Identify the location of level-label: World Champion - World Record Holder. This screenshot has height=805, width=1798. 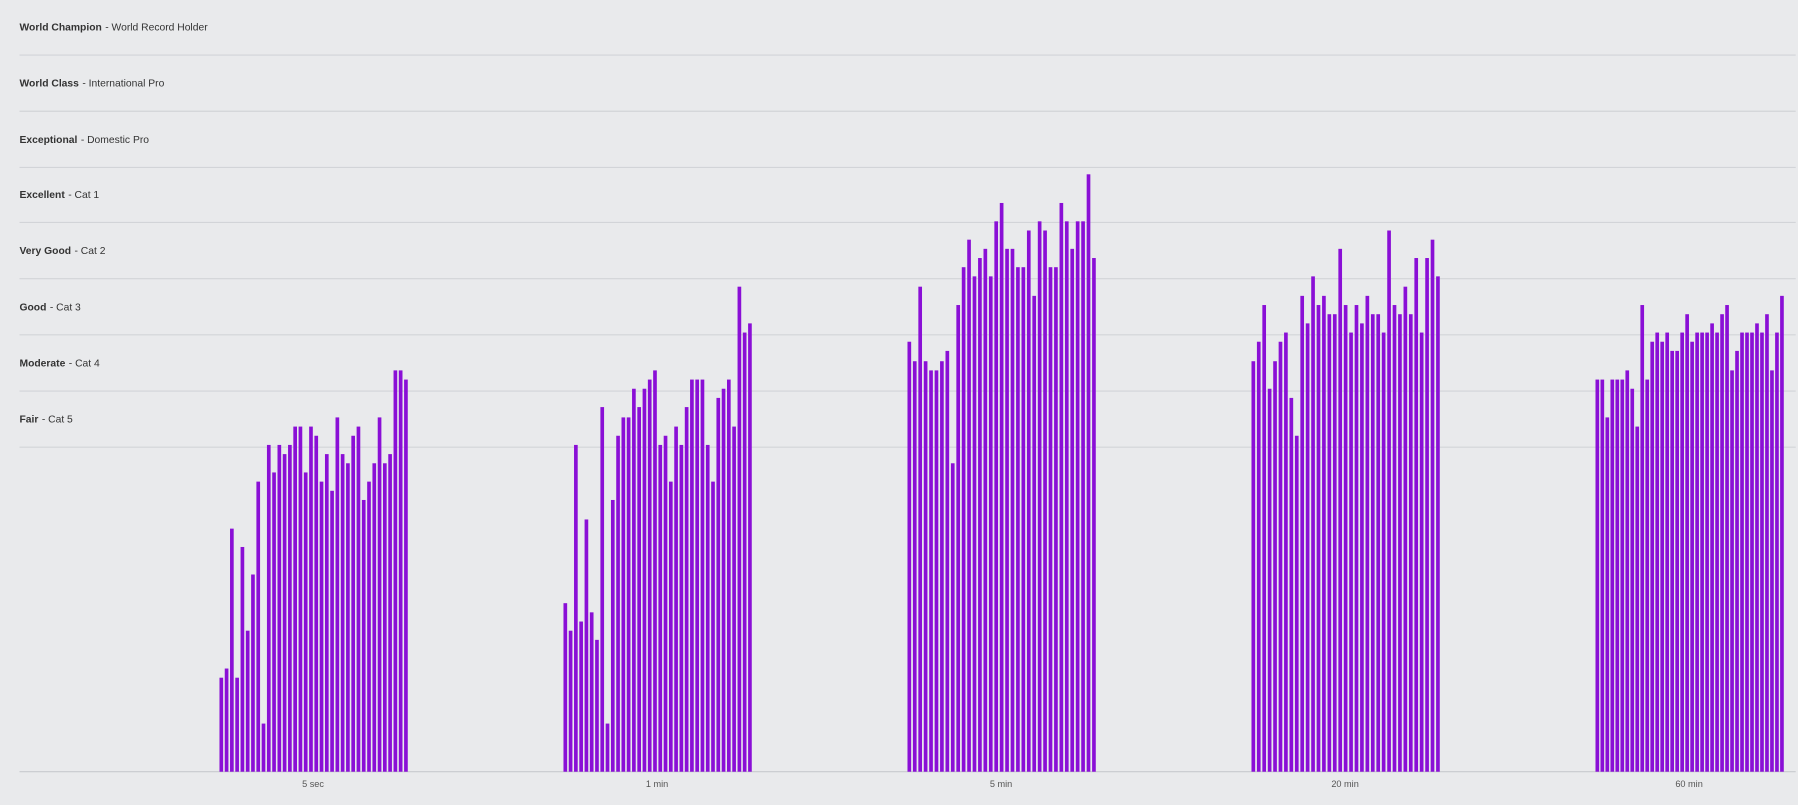
(113, 27).